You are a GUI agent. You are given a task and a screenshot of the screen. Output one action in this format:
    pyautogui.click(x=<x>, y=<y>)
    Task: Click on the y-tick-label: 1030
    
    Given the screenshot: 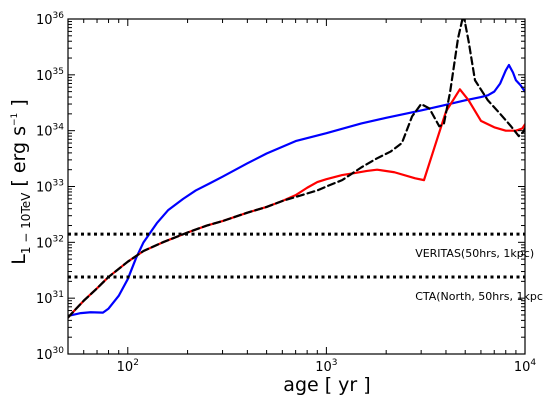 What is the action you would take?
    pyautogui.click(x=50, y=354)
    